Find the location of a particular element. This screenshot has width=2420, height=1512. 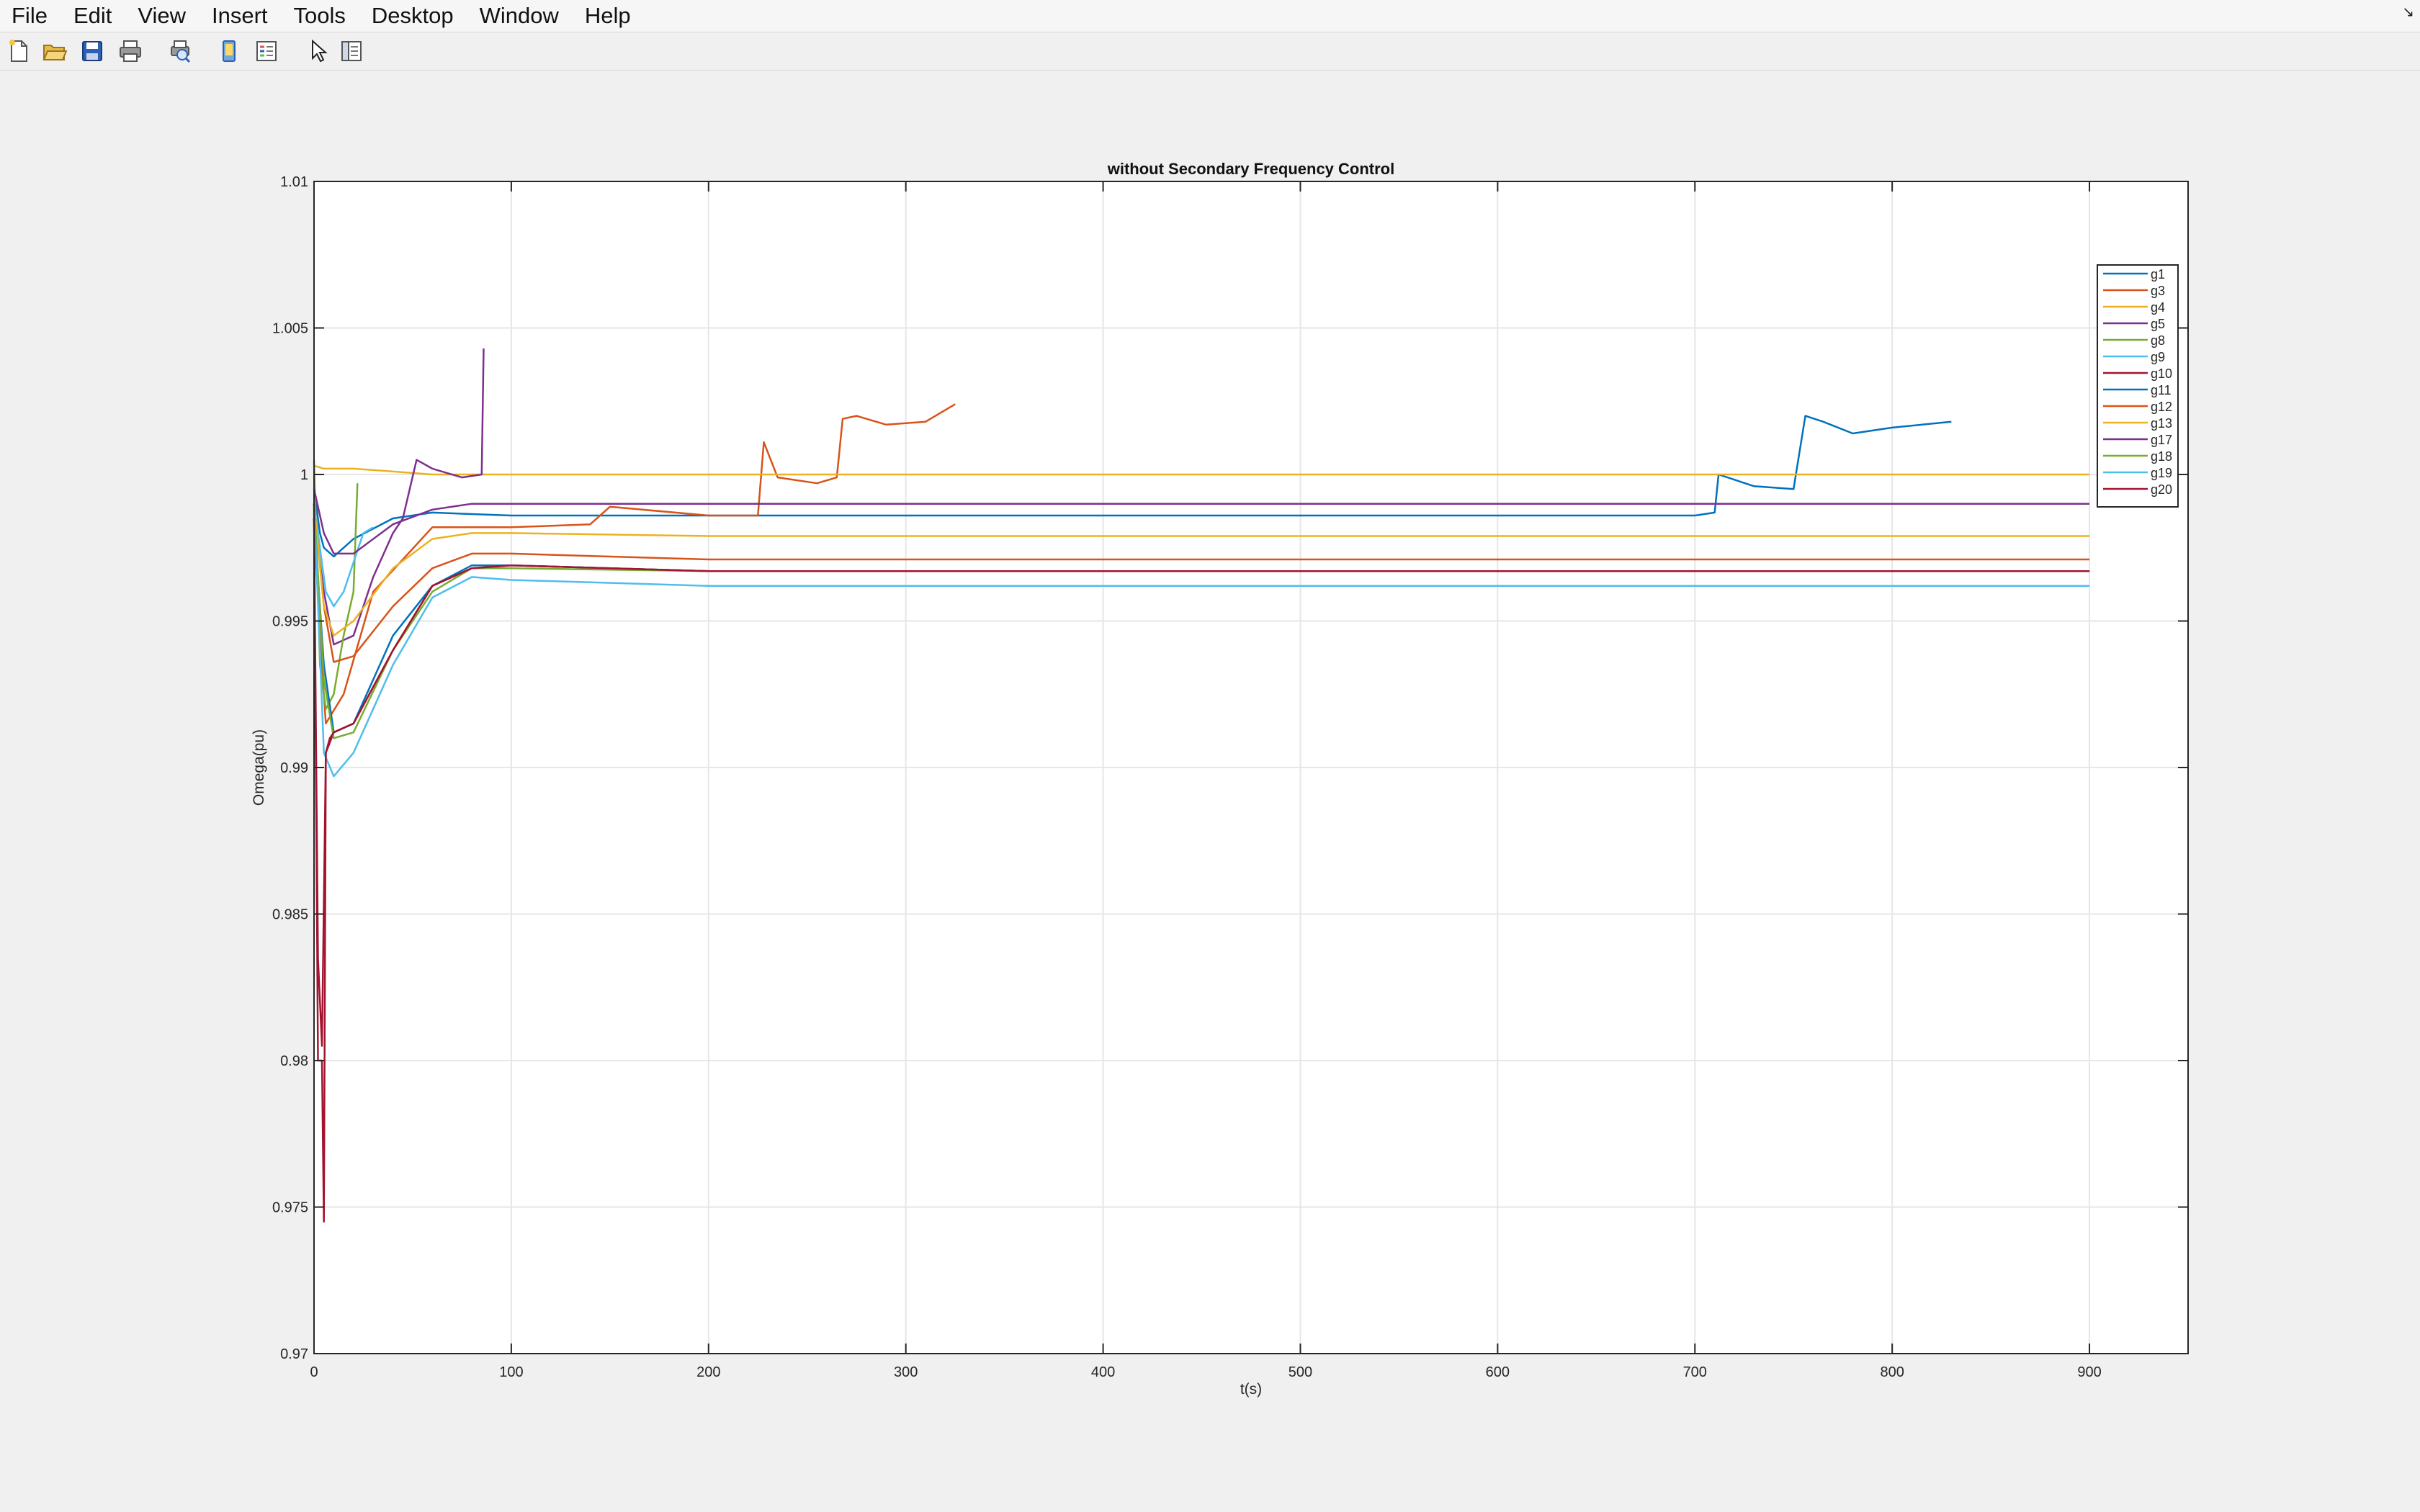

figure-toolbar is located at coordinates (1210, 51).